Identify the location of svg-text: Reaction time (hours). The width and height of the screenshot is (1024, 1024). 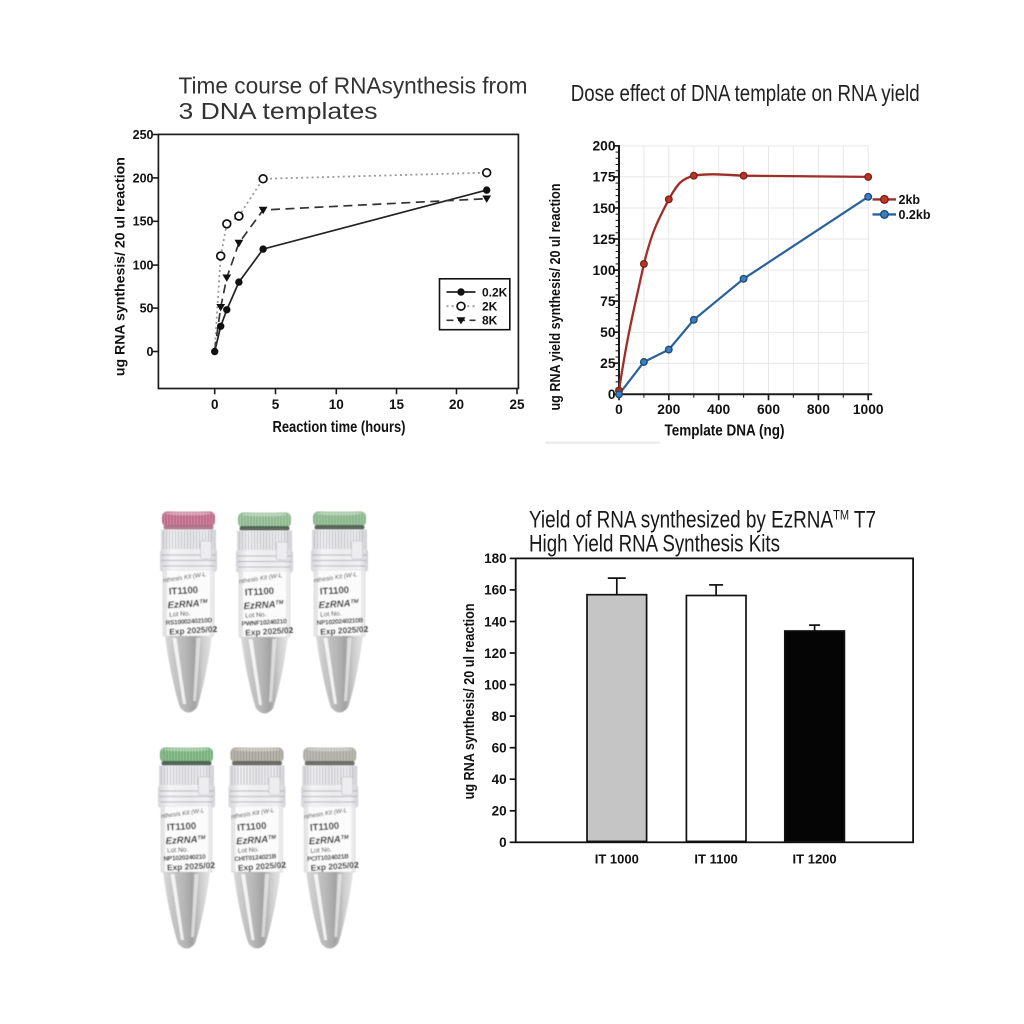
(339, 427).